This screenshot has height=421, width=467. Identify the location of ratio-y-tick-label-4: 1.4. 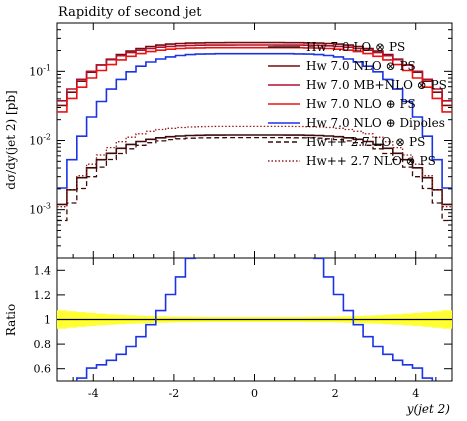
(43, 270).